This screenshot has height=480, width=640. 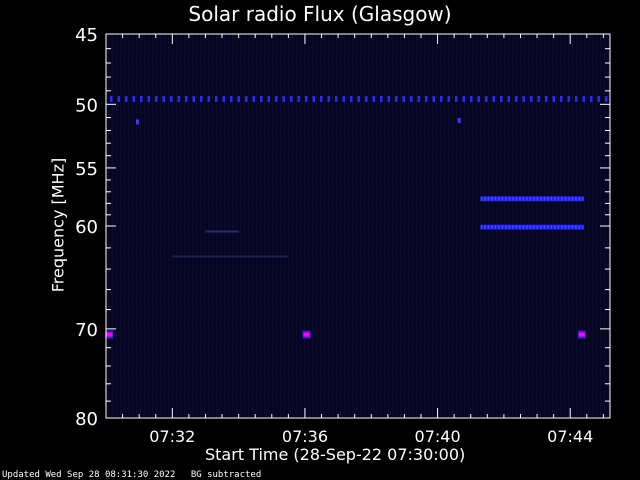 I want to click on x-tick-label: 07:32, so click(x=172, y=436).